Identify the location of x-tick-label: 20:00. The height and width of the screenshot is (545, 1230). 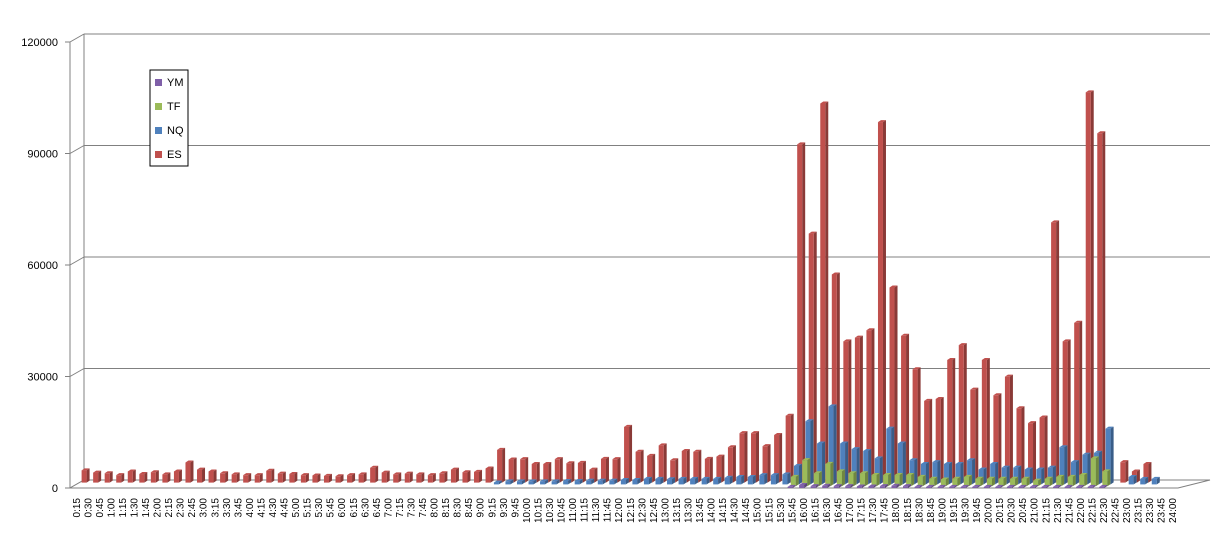
(989, 510).